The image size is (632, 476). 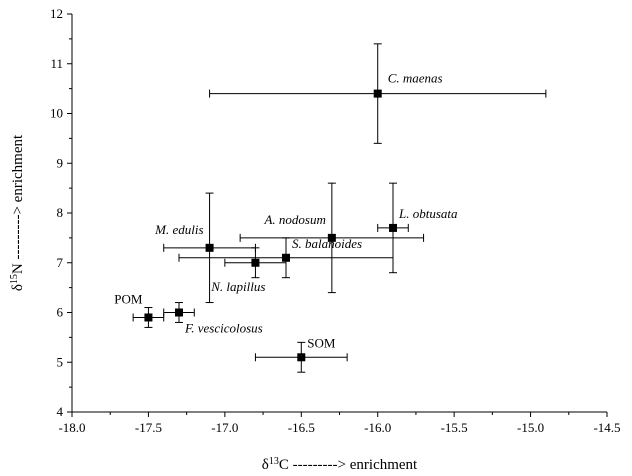 I want to click on data-point-label: M. edulis, so click(x=178, y=229).